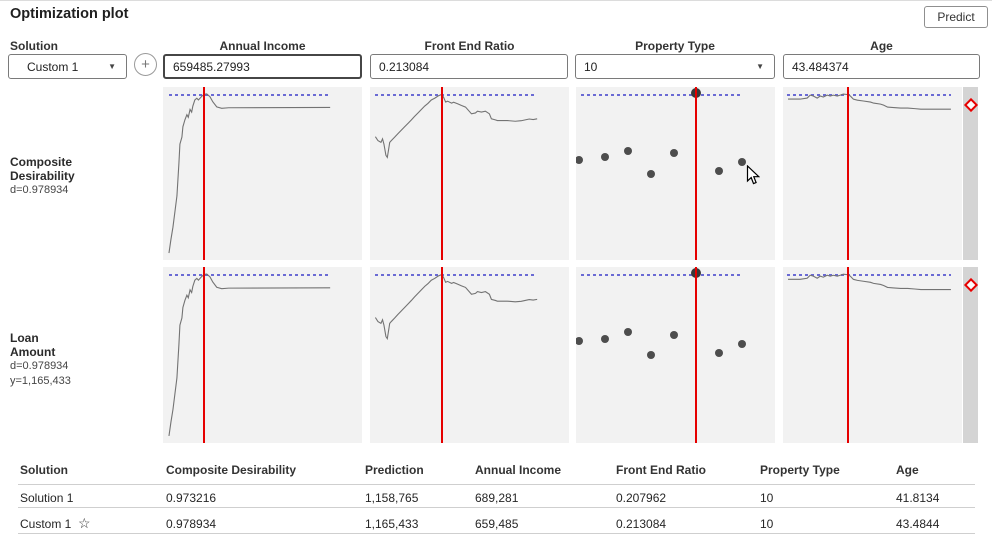 Image resolution: width=992 pixels, height=542 pixels. I want to click on solution-select: Custom 1 ▼, so click(67, 66).